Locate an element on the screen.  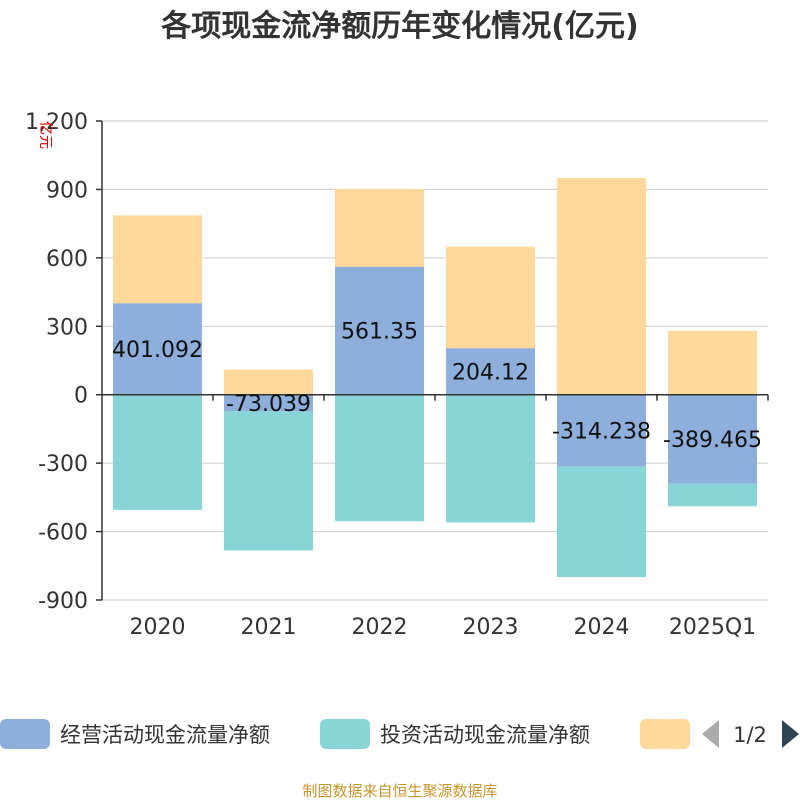
x-tick-label: 2023 is located at coordinates (491, 627).